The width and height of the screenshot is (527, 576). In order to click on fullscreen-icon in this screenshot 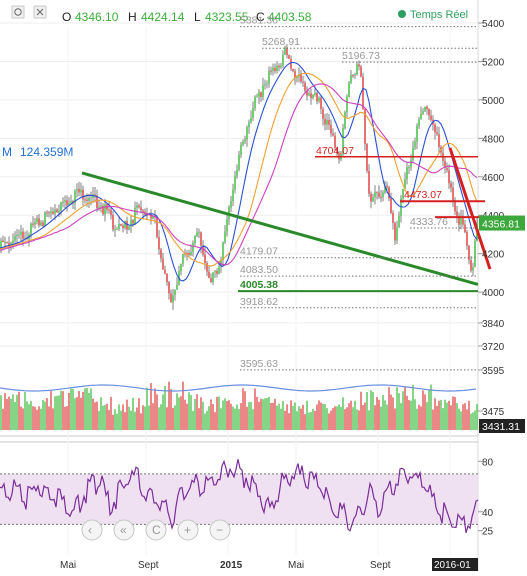, I will do `click(40, 12)`.